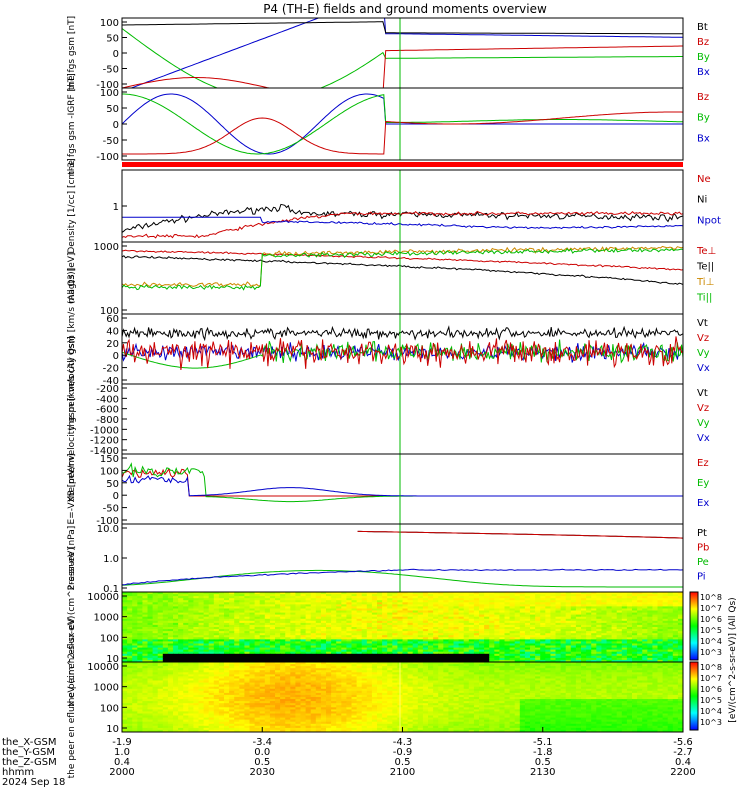 The width and height of the screenshot is (750, 800). I want to click on y-tick-label: 0, so click(116, 125).